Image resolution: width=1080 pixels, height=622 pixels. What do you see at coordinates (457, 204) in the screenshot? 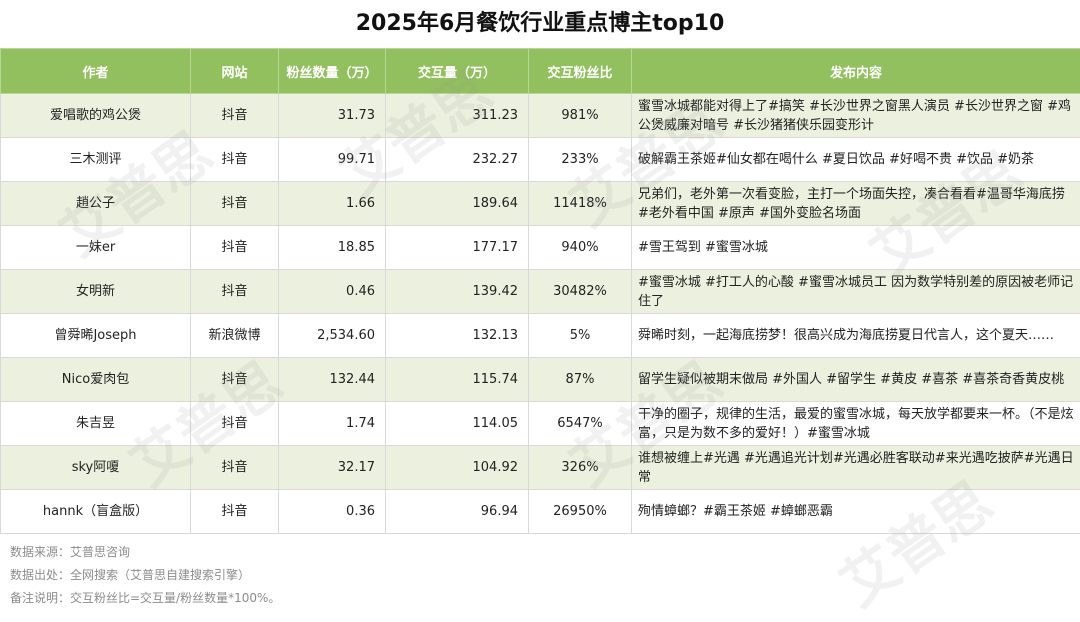
I see `interactions-cell: 189.64` at bounding box center [457, 204].